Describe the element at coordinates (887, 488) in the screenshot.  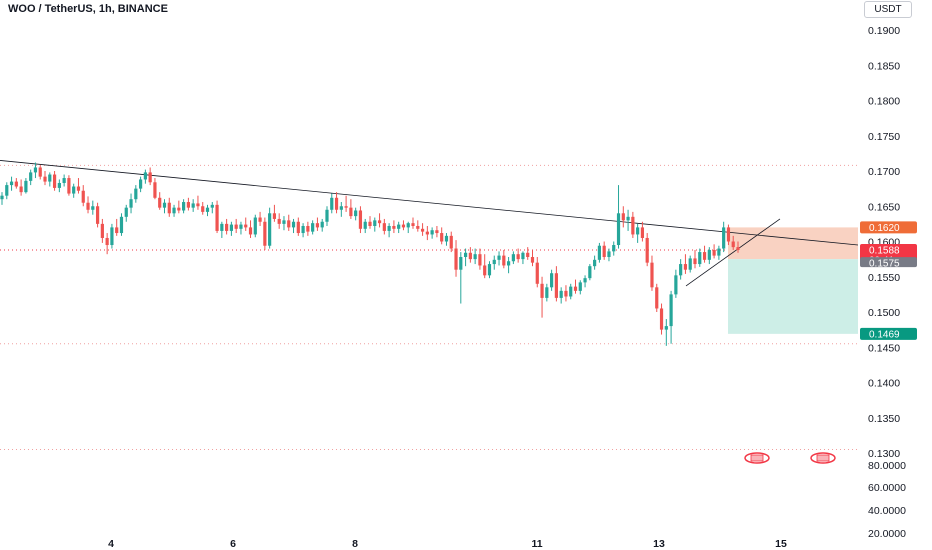
I see `oscillator-tick-label: 60.0000` at that location.